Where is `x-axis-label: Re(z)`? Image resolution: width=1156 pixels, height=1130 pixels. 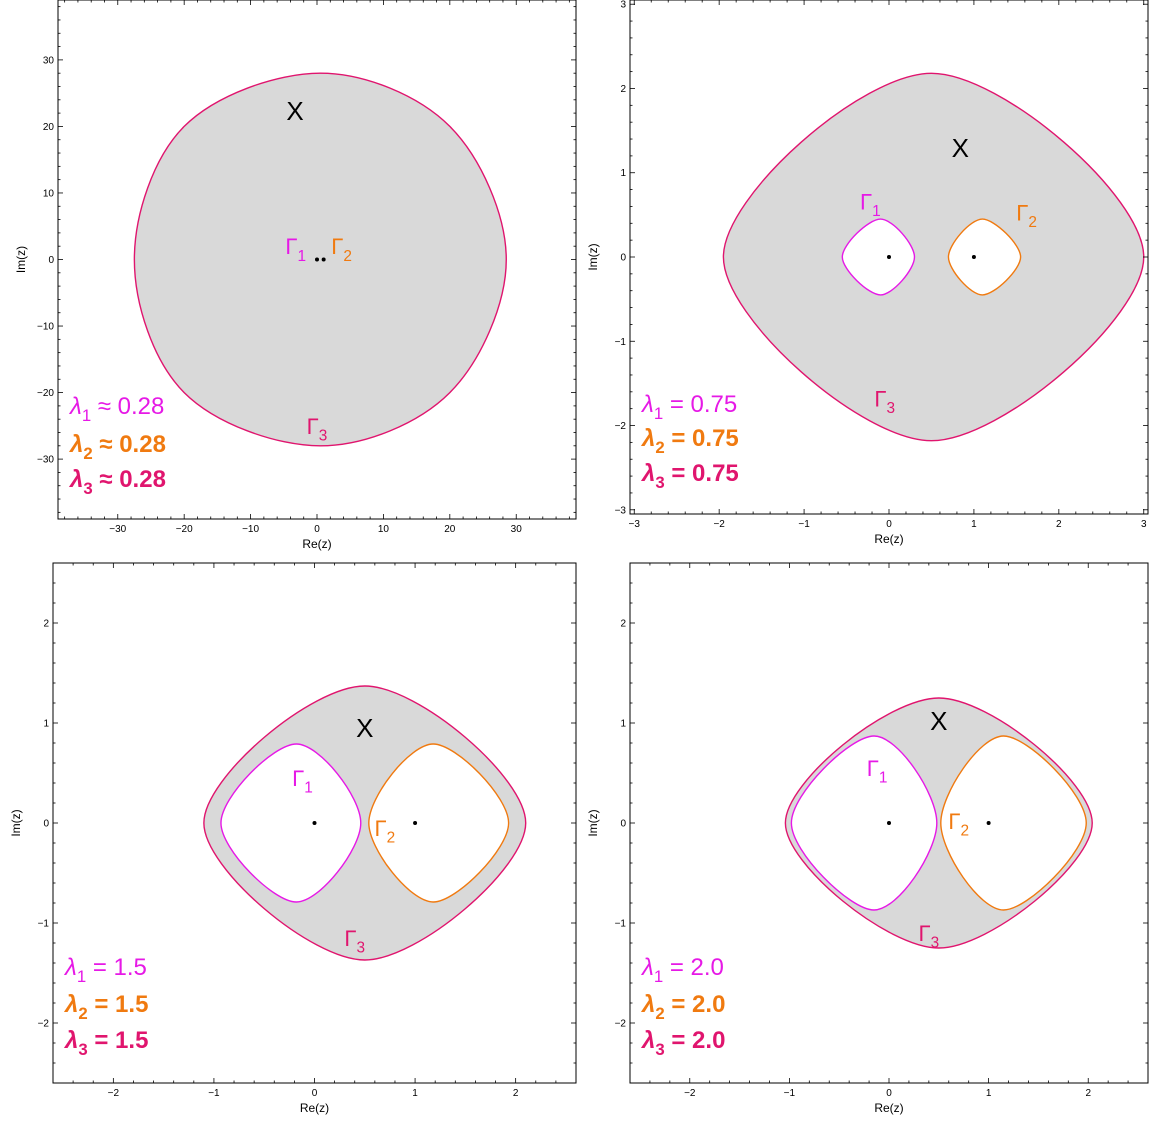
x-axis-label: Re(z) is located at coordinates (316, 544).